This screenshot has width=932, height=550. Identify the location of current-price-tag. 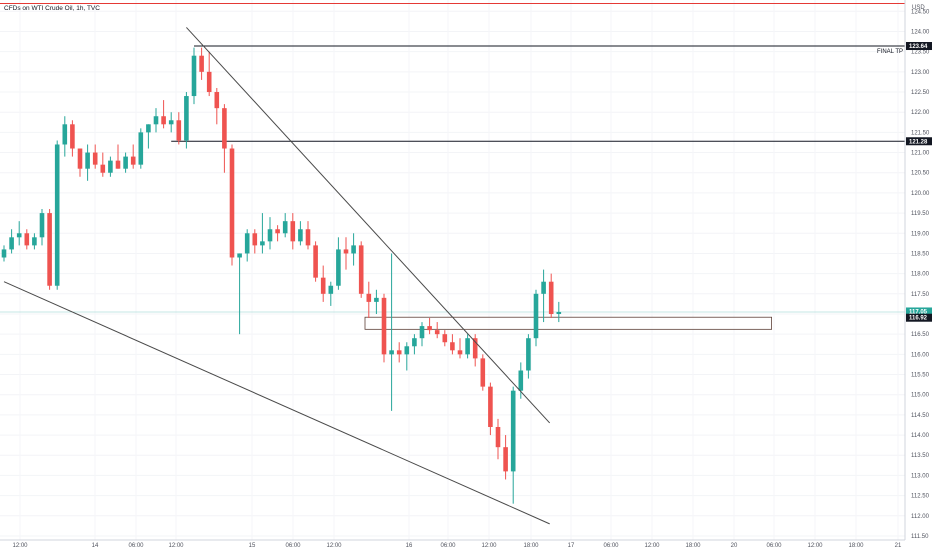
(919, 311).